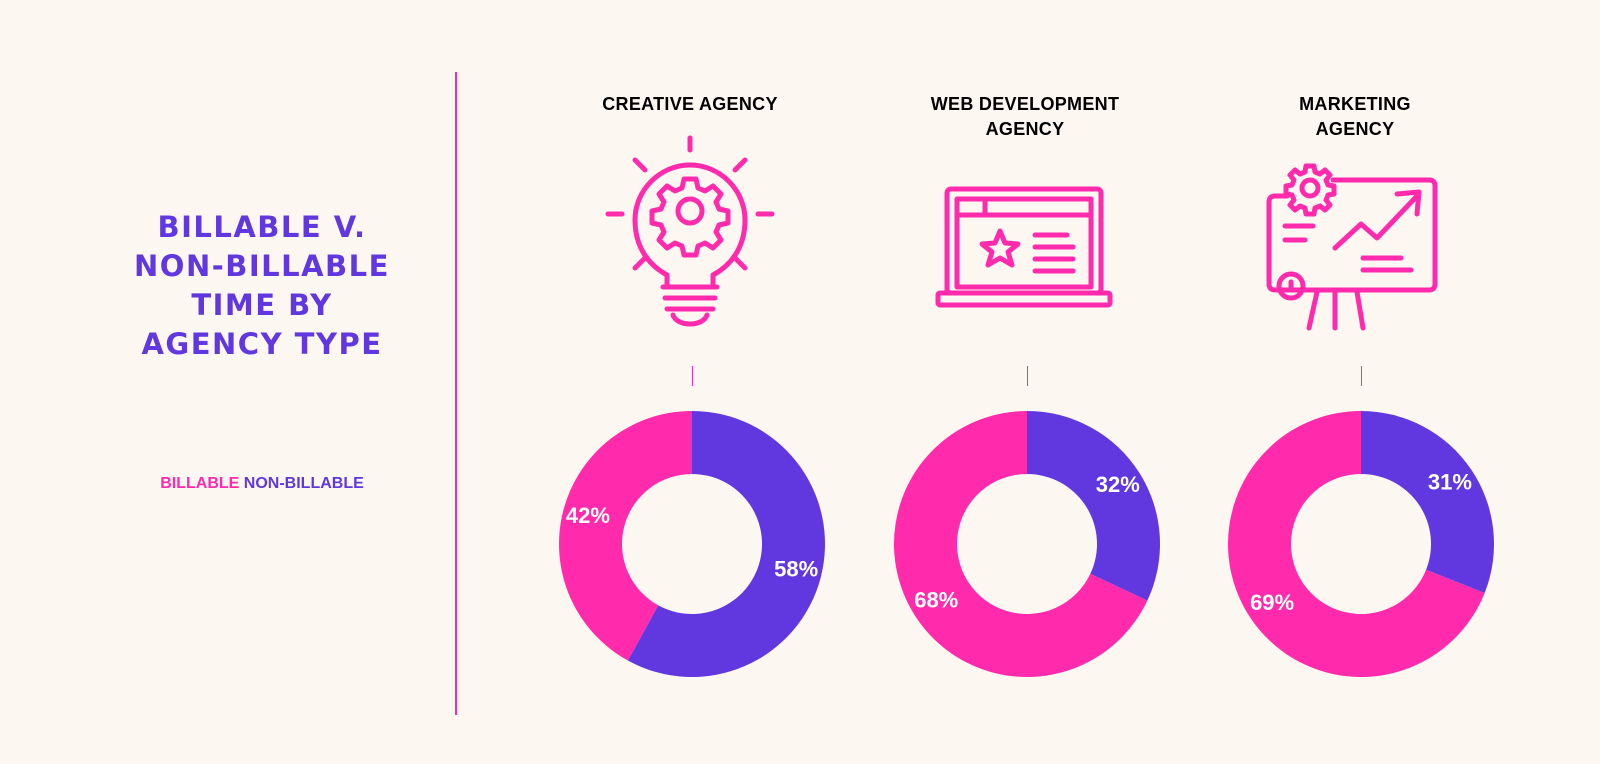 This screenshot has height=764, width=1600. What do you see at coordinates (1355, 117) in the screenshot?
I see `agency-title-marketing: MARKETING AGENCY` at bounding box center [1355, 117].